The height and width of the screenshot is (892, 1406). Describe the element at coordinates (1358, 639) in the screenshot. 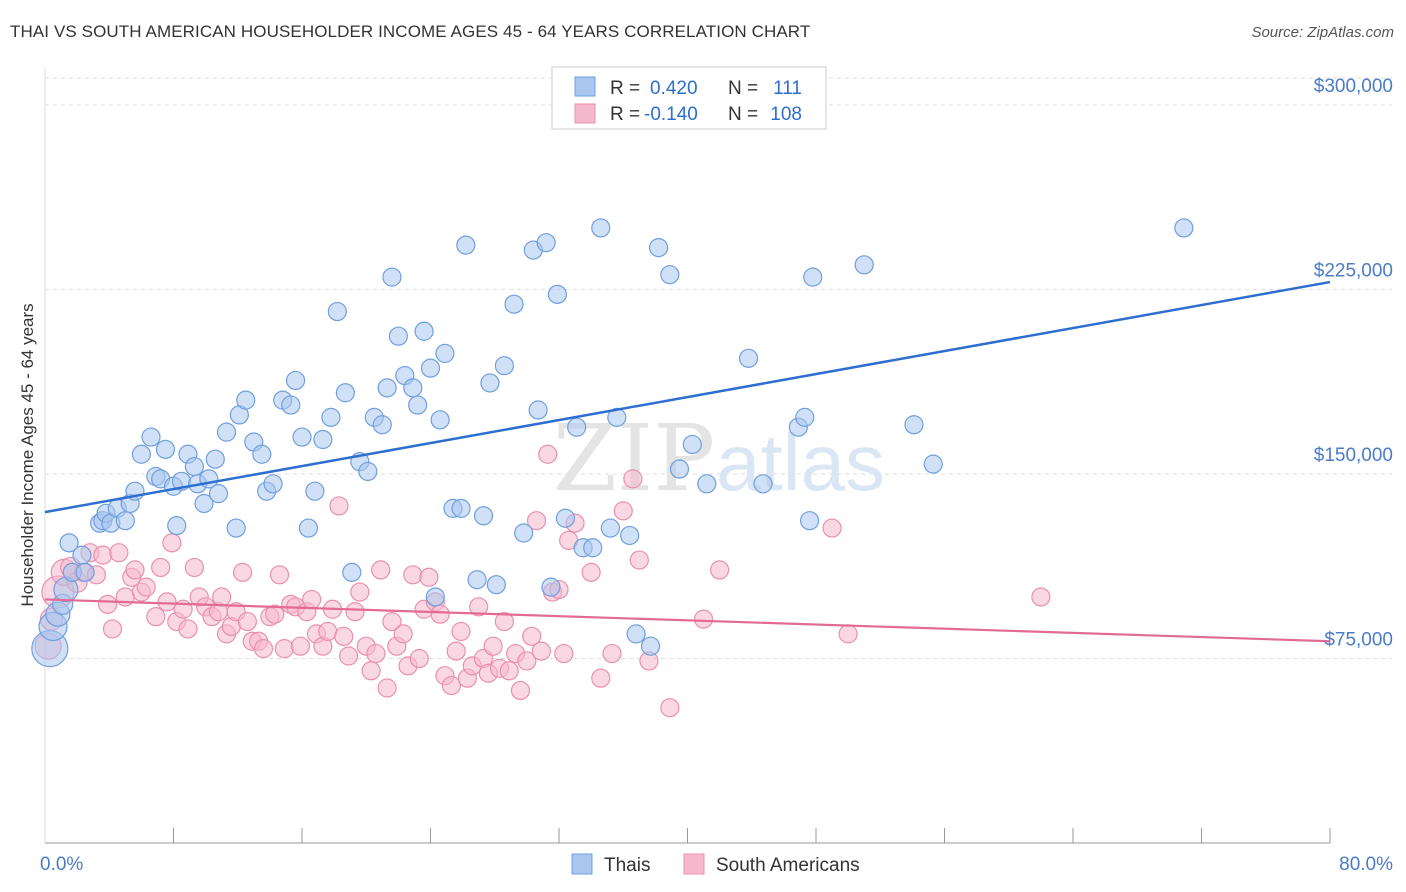

I see `y-tick-label: $75,000` at that location.